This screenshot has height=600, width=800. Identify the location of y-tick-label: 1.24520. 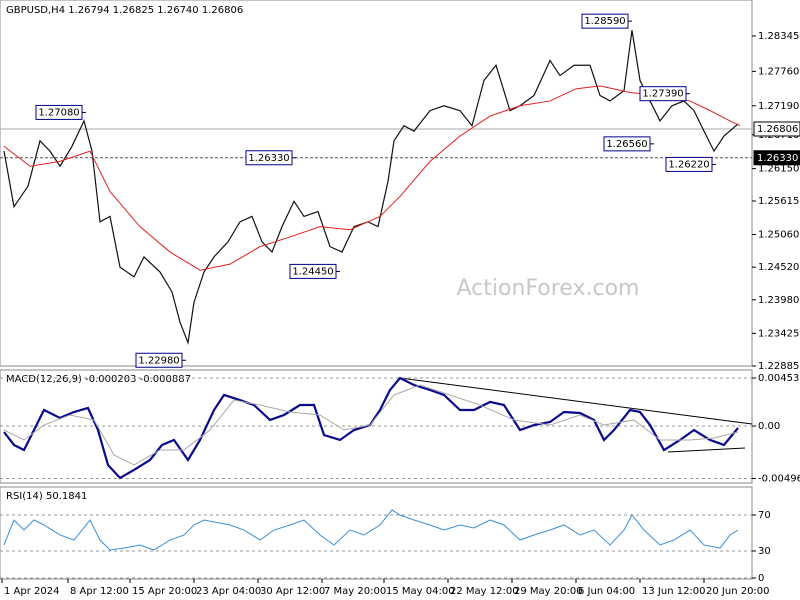
(778, 267).